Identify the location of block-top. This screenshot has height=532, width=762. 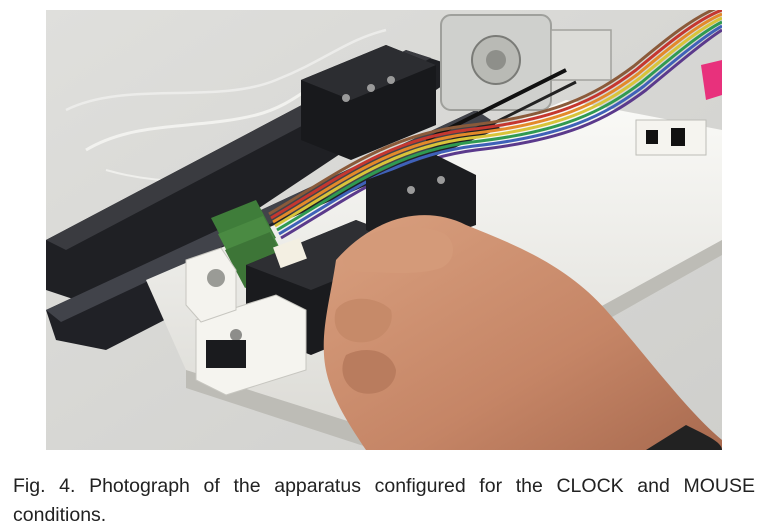
(368, 72).